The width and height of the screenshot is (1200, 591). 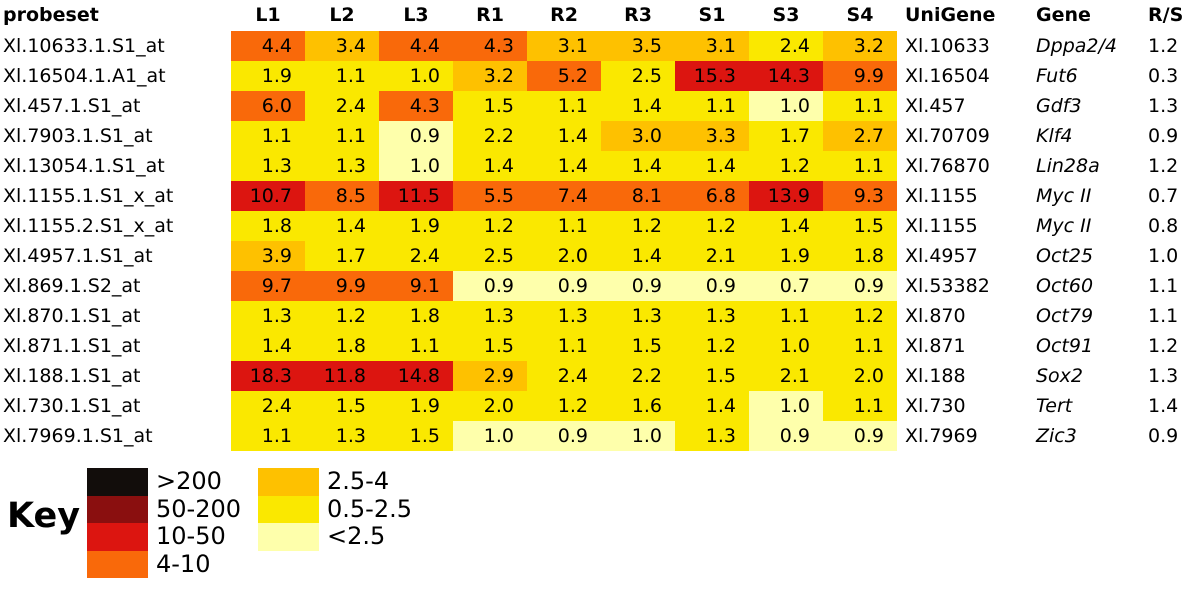 What do you see at coordinates (72, 286) in the screenshot?
I see `probeset-cell: Xl.869.1.S2_at` at bounding box center [72, 286].